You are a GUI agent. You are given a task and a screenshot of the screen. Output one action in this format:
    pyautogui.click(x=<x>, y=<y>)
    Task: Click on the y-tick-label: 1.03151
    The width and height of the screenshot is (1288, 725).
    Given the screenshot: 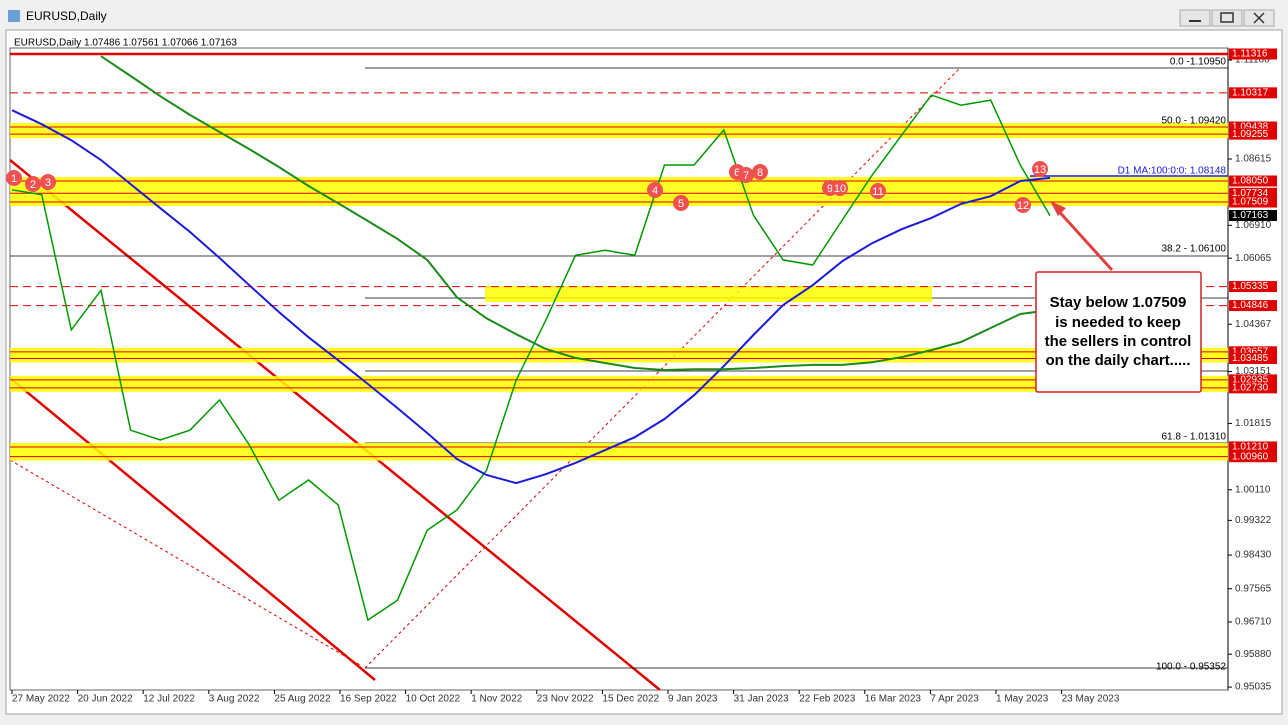 What is the action you would take?
    pyautogui.click(x=1253, y=371)
    